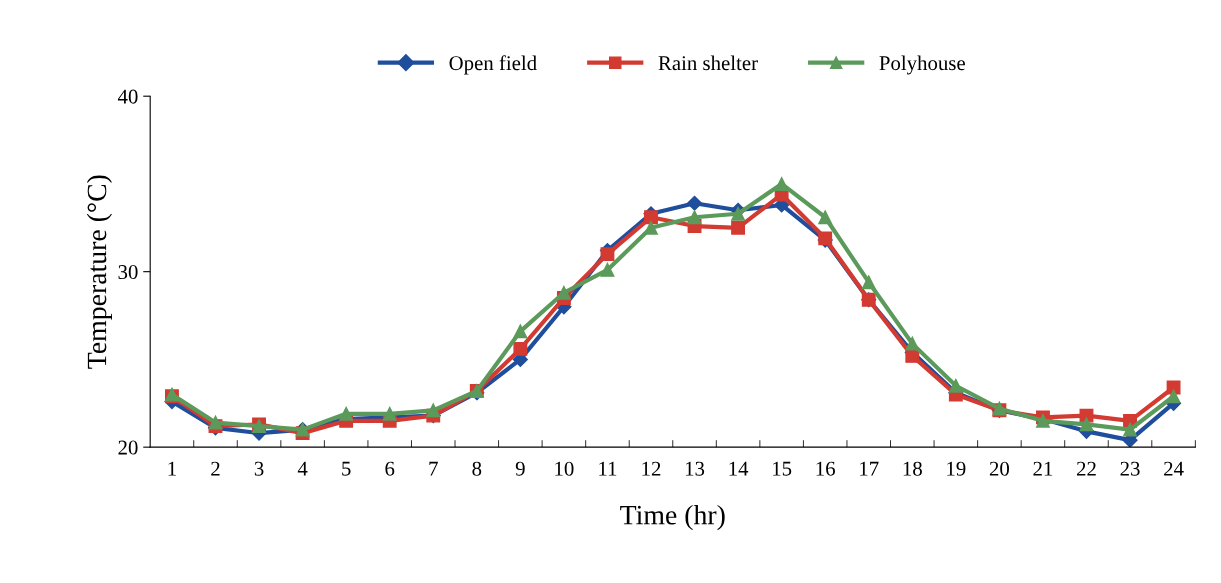 This screenshot has width=1221, height=583. Describe the element at coordinates (564, 468) in the screenshot. I see `x-tick-label: 10` at that location.